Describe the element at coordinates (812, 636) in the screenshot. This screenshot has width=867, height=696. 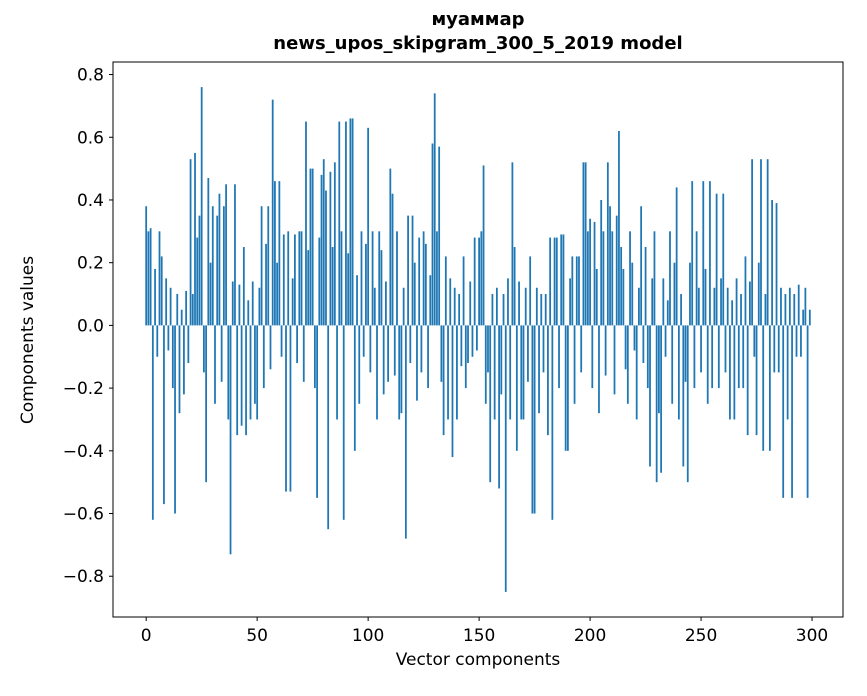
I see `x-tick-label: 300` at that location.